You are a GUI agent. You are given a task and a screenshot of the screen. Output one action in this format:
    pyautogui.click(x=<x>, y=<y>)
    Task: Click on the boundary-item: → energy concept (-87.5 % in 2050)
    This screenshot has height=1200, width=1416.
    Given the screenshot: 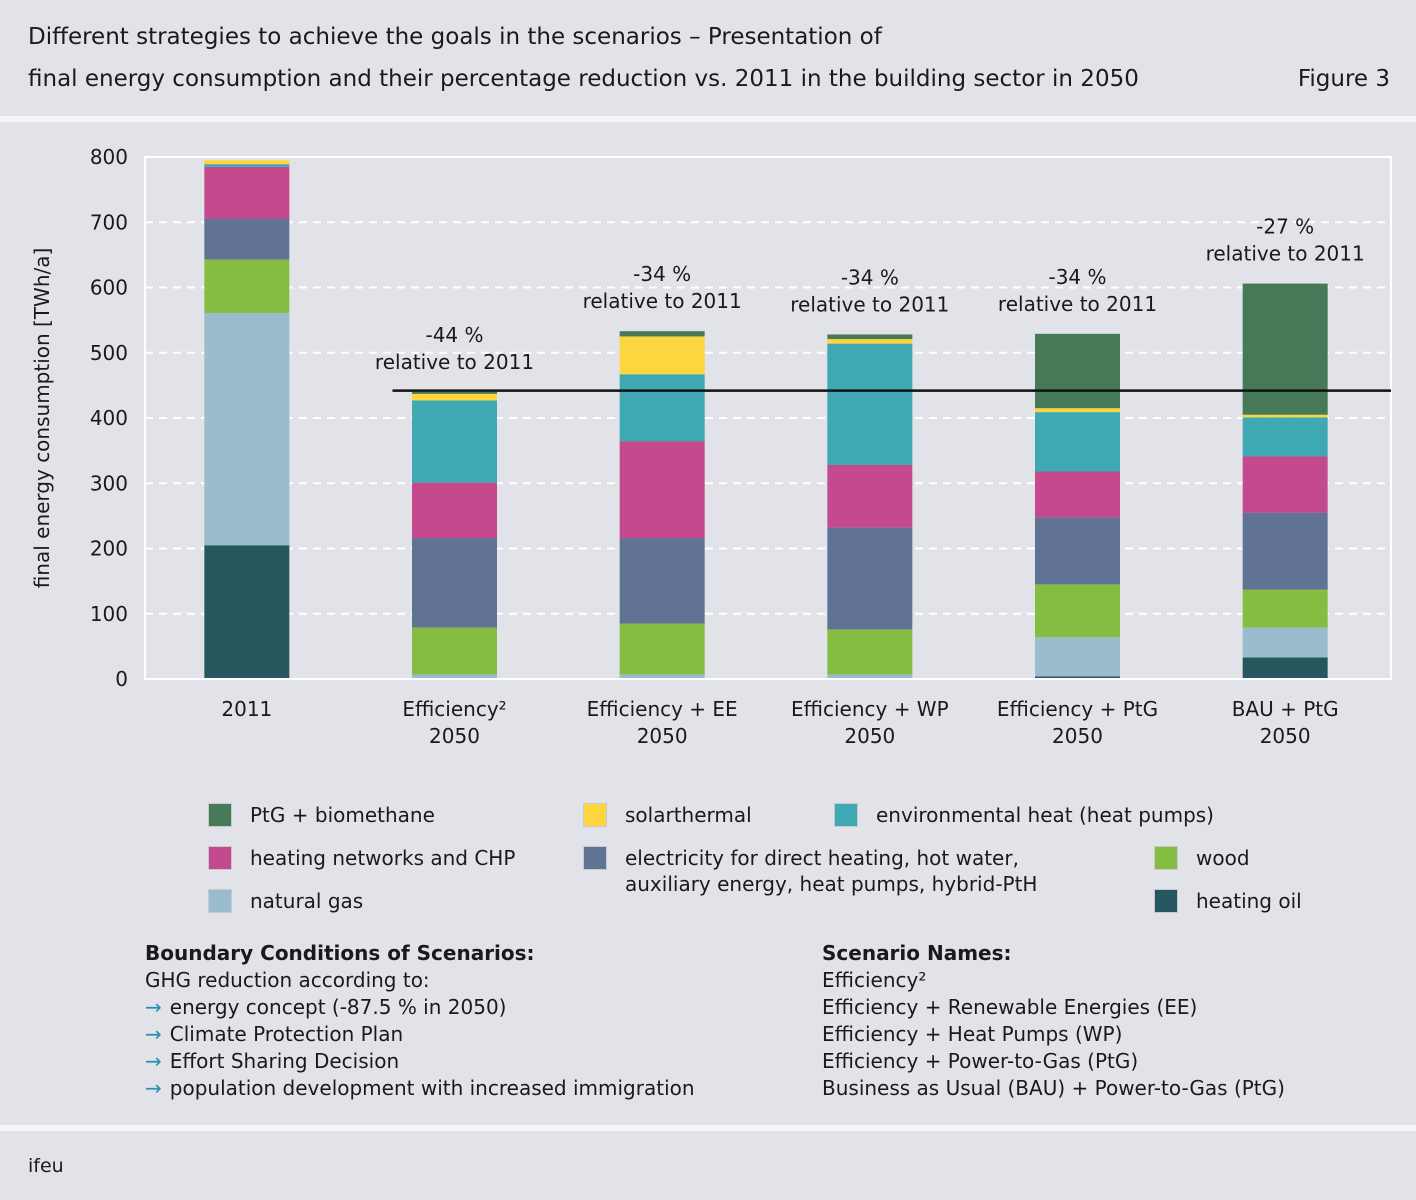 What is the action you would take?
    pyautogui.click(x=326, y=1007)
    